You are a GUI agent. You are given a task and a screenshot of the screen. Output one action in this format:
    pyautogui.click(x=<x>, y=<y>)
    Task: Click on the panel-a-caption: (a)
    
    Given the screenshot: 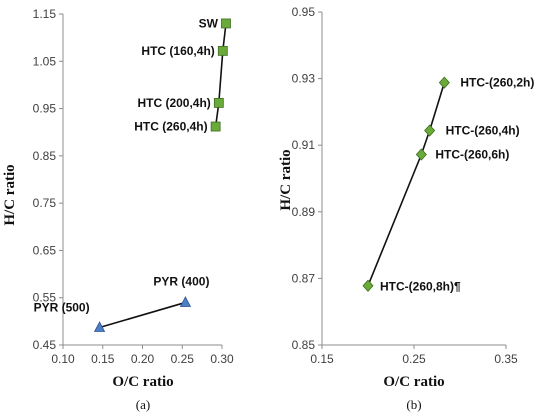 What is the action you would take?
    pyautogui.click(x=143, y=404)
    